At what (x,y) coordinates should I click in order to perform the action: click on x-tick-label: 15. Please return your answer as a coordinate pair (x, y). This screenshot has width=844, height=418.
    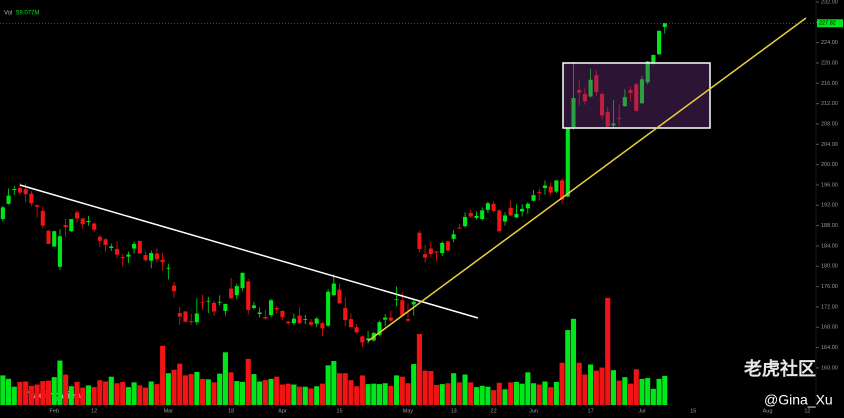
    Looking at the image, I should click on (339, 411).